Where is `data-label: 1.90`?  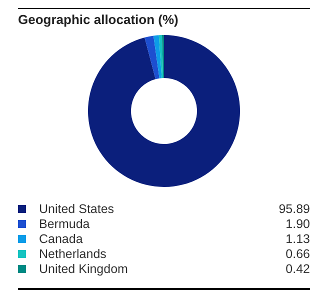
data-label: 1.90 is located at coordinates (298, 223).